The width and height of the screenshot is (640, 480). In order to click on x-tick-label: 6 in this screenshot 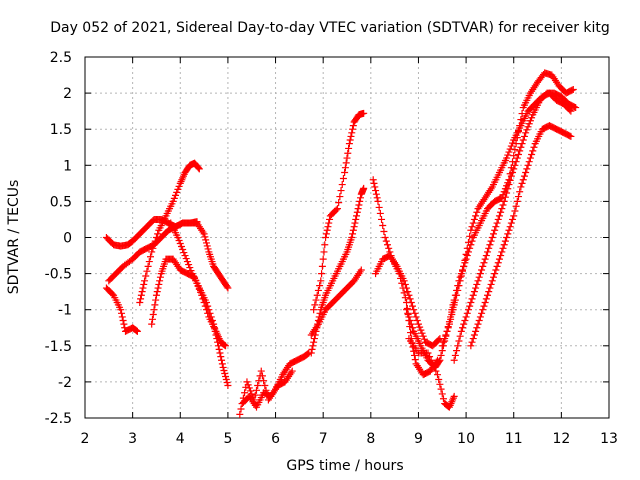, I will do `click(275, 439)`.